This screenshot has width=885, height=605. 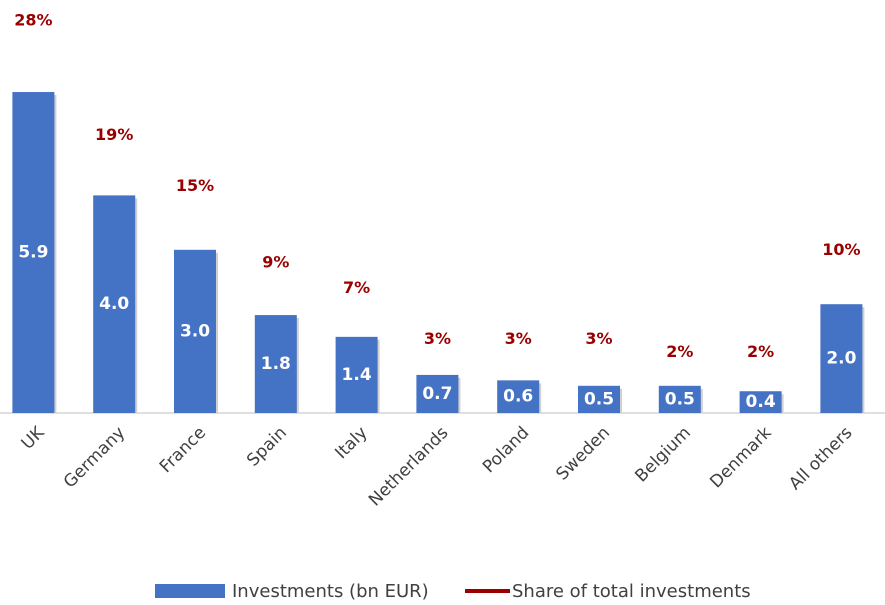 What do you see at coordinates (351, 443) in the screenshot?
I see `x-tick-label: Italy` at bounding box center [351, 443].